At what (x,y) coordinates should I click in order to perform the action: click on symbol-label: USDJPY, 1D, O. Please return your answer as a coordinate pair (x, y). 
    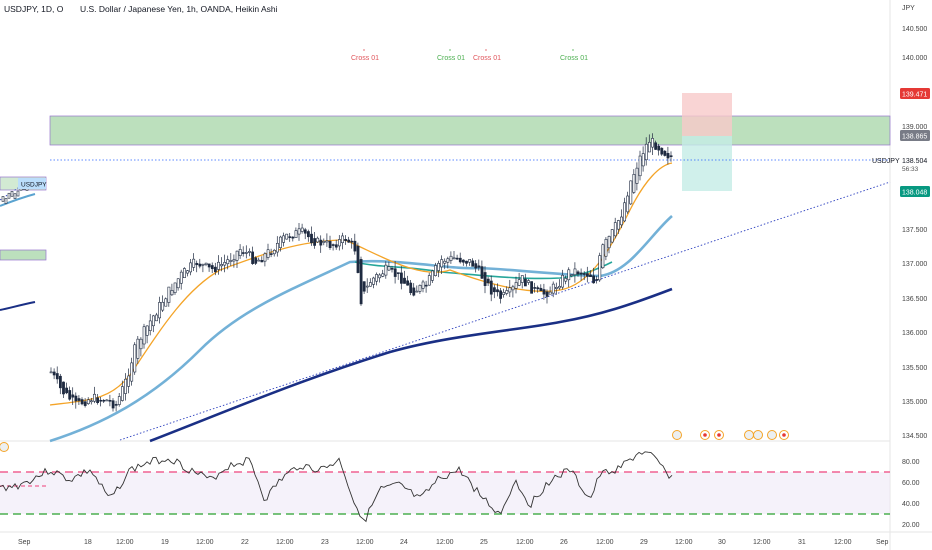
    Looking at the image, I should click on (34, 9).